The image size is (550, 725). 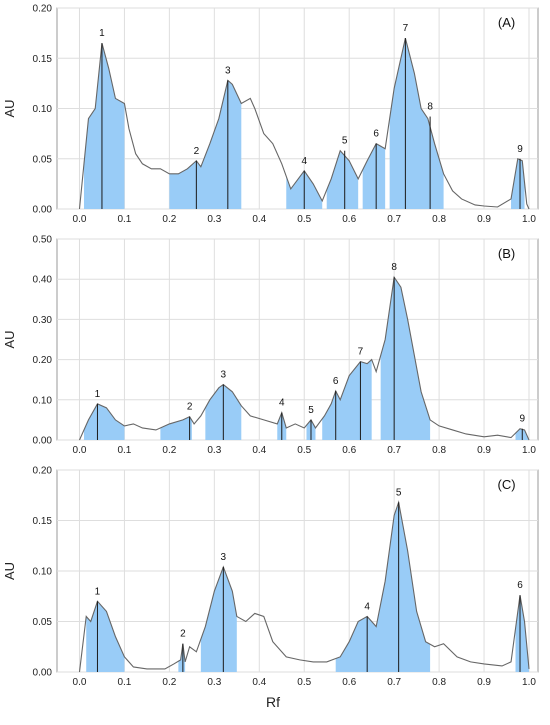 What do you see at coordinates (506, 22) in the screenshot?
I see `panel-label: (A)` at bounding box center [506, 22].